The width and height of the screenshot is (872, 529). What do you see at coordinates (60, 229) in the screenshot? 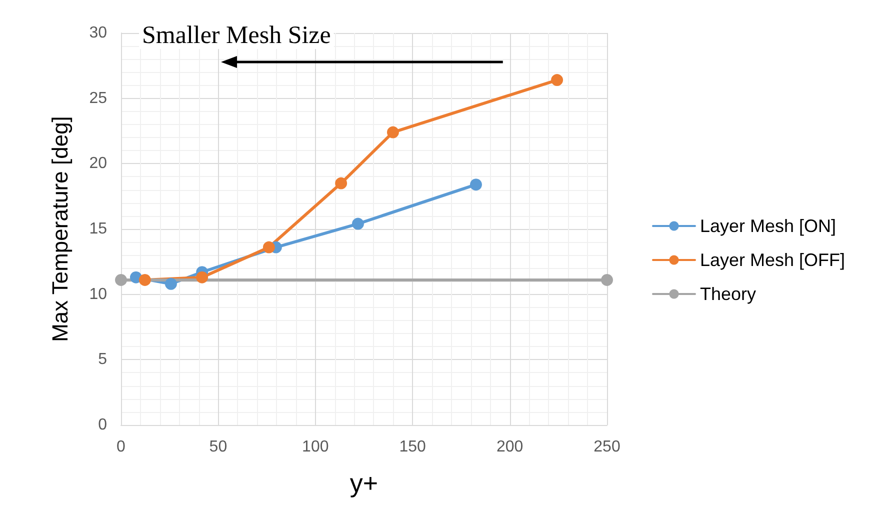
I see `y-axis-title: Max Temperature [deg]` at bounding box center [60, 229].